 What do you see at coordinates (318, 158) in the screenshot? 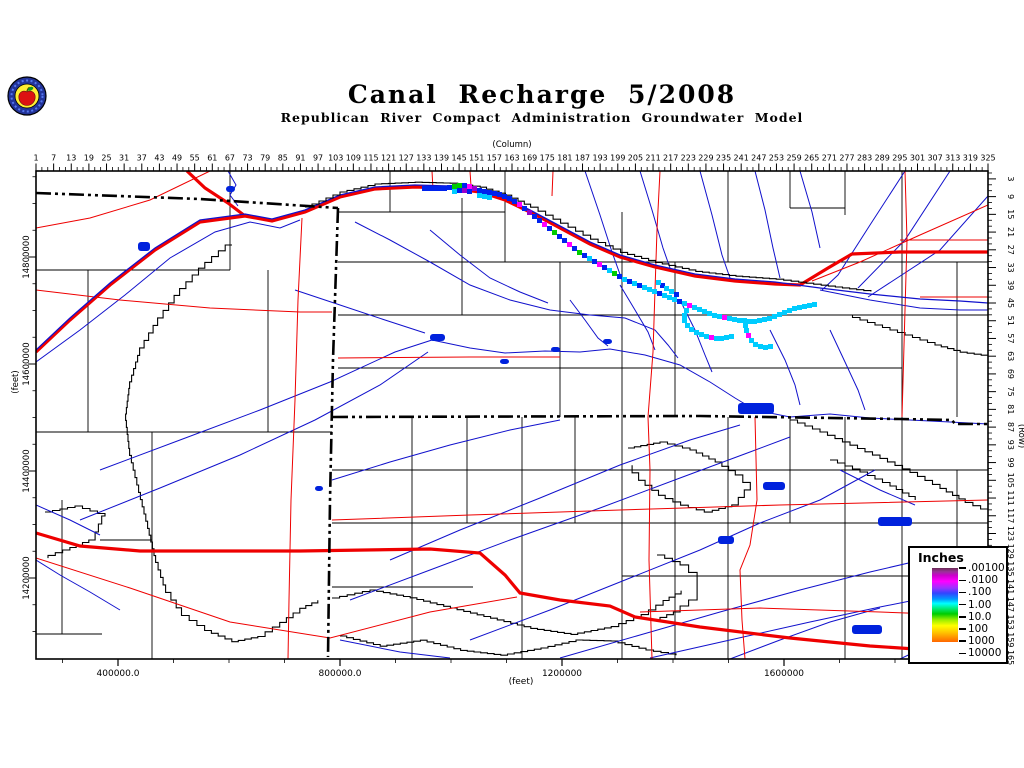
I see `column-label: 97` at bounding box center [318, 158].